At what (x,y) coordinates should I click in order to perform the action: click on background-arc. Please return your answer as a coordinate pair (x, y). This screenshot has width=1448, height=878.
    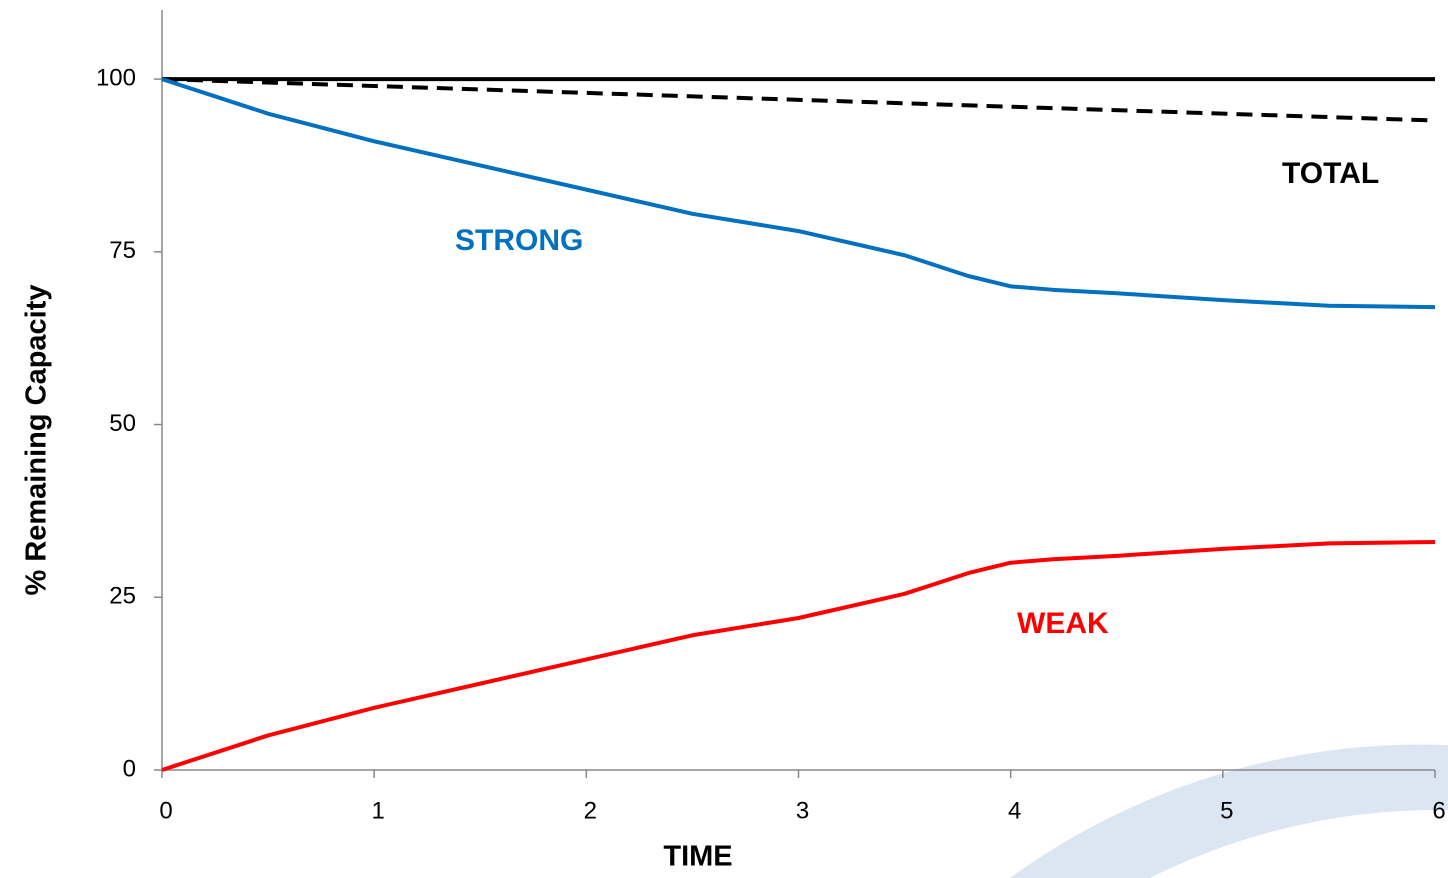
    Looking at the image, I should click on (1229, 811).